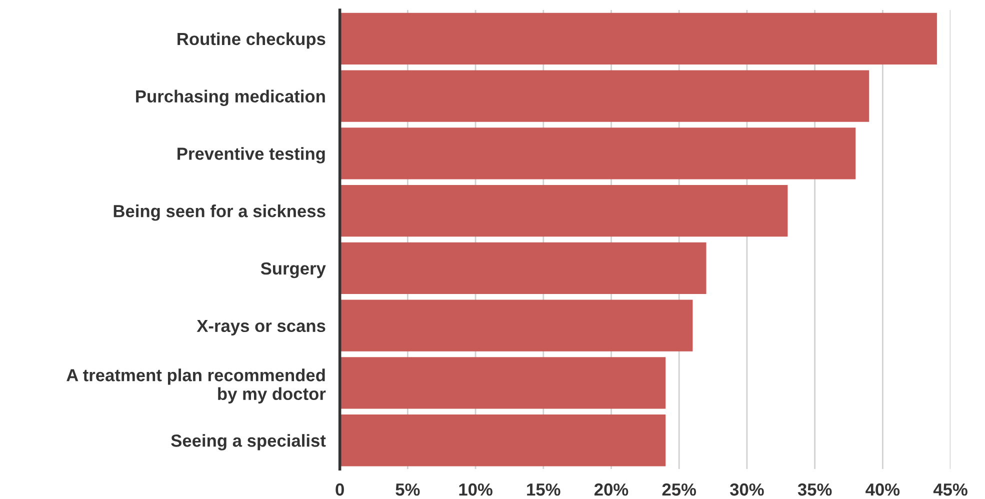  I want to click on y-tick-label: Purchasing medication, so click(230, 98).